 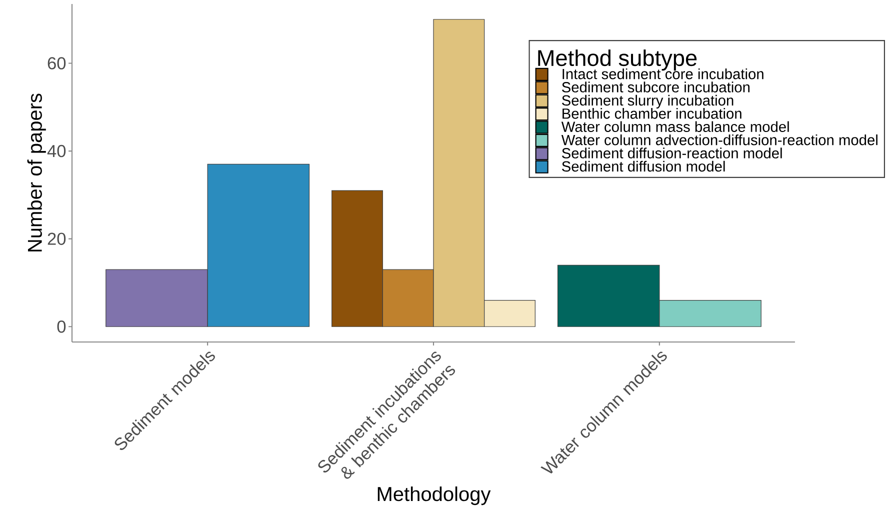 What do you see at coordinates (36, 173) in the screenshot?
I see `y-axis-title: Number of papers` at bounding box center [36, 173].